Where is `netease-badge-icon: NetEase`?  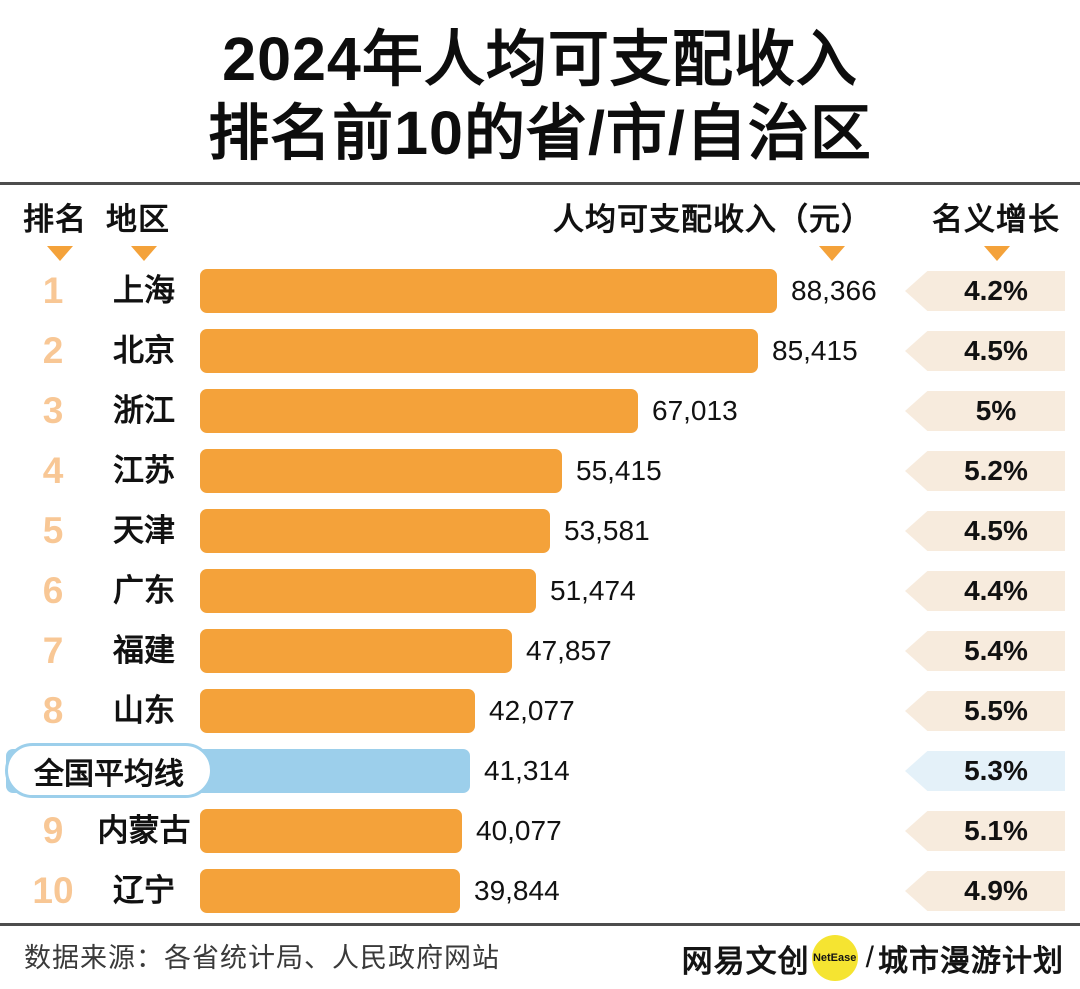 netease-badge-icon: NetEase is located at coordinates (834, 958).